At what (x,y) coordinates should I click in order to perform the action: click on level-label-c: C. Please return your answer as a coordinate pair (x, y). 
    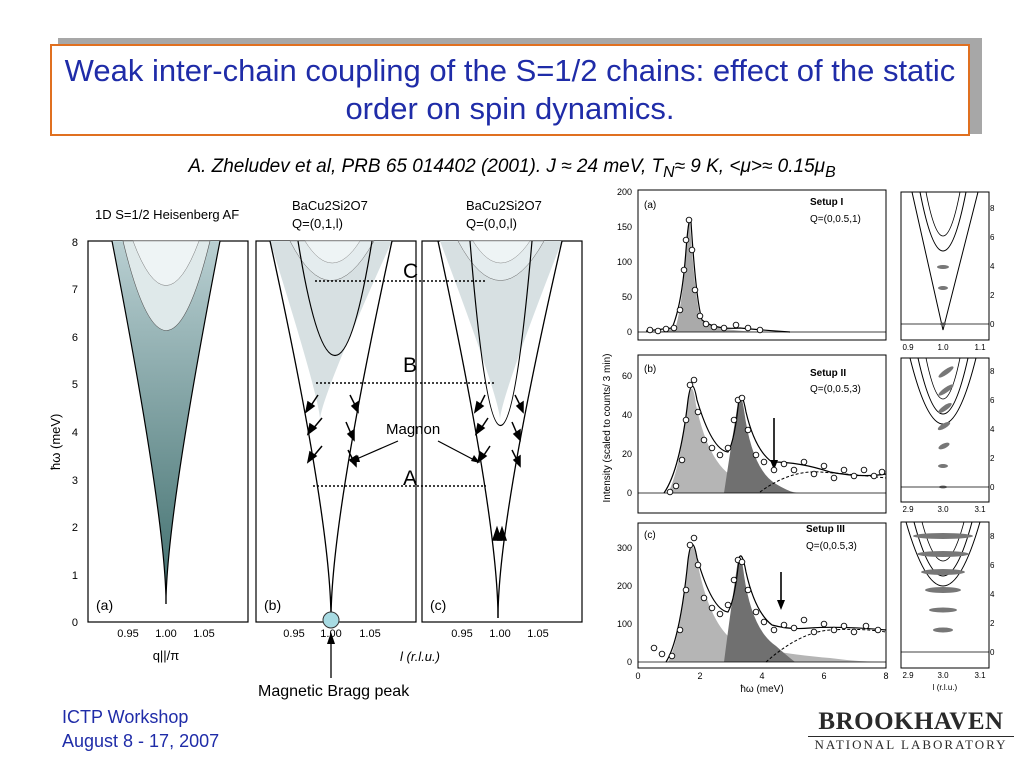
    Looking at the image, I should click on (410, 271).